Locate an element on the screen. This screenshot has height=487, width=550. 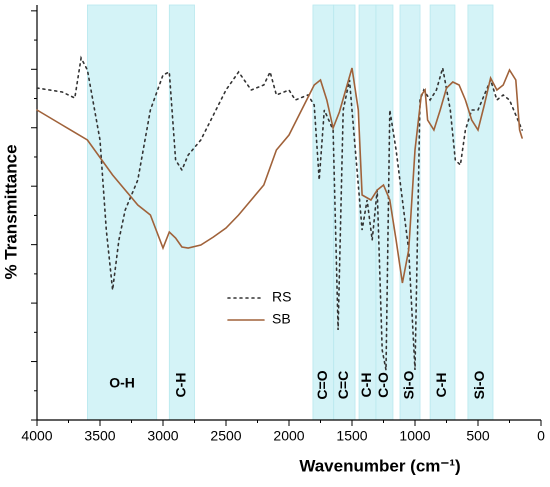
legend-label: RS is located at coordinates (281, 297).